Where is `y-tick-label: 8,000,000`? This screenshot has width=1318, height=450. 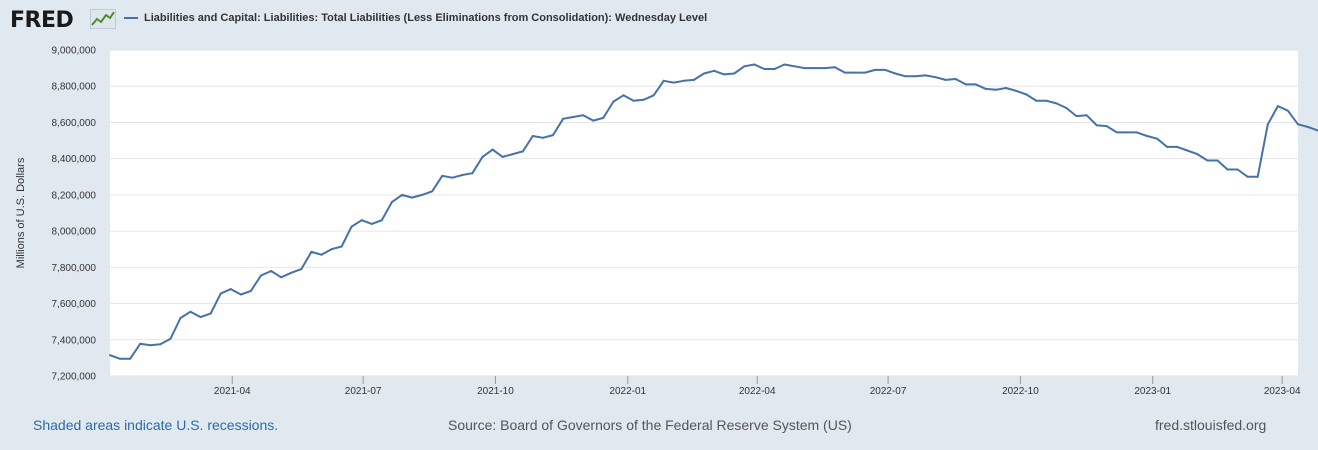
y-tick-label: 8,000,000 is located at coordinates (74, 232).